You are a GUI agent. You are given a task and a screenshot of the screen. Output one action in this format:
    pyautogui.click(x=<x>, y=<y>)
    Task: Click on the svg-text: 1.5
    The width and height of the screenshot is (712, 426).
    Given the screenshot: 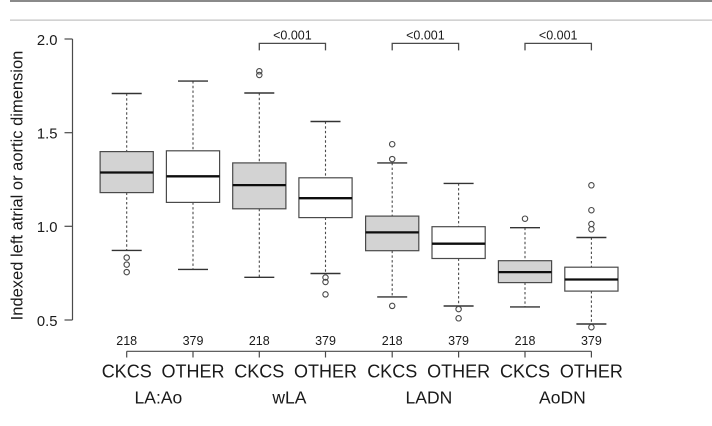 What is the action you would take?
    pyautogui.click(x=47, y=135)
    